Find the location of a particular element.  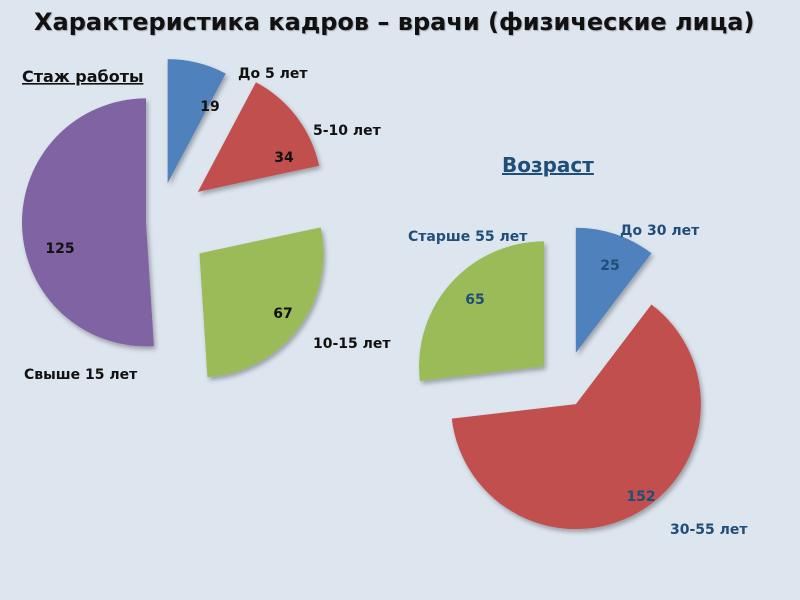

value-label: 65 is located at coordinates (474, 300).